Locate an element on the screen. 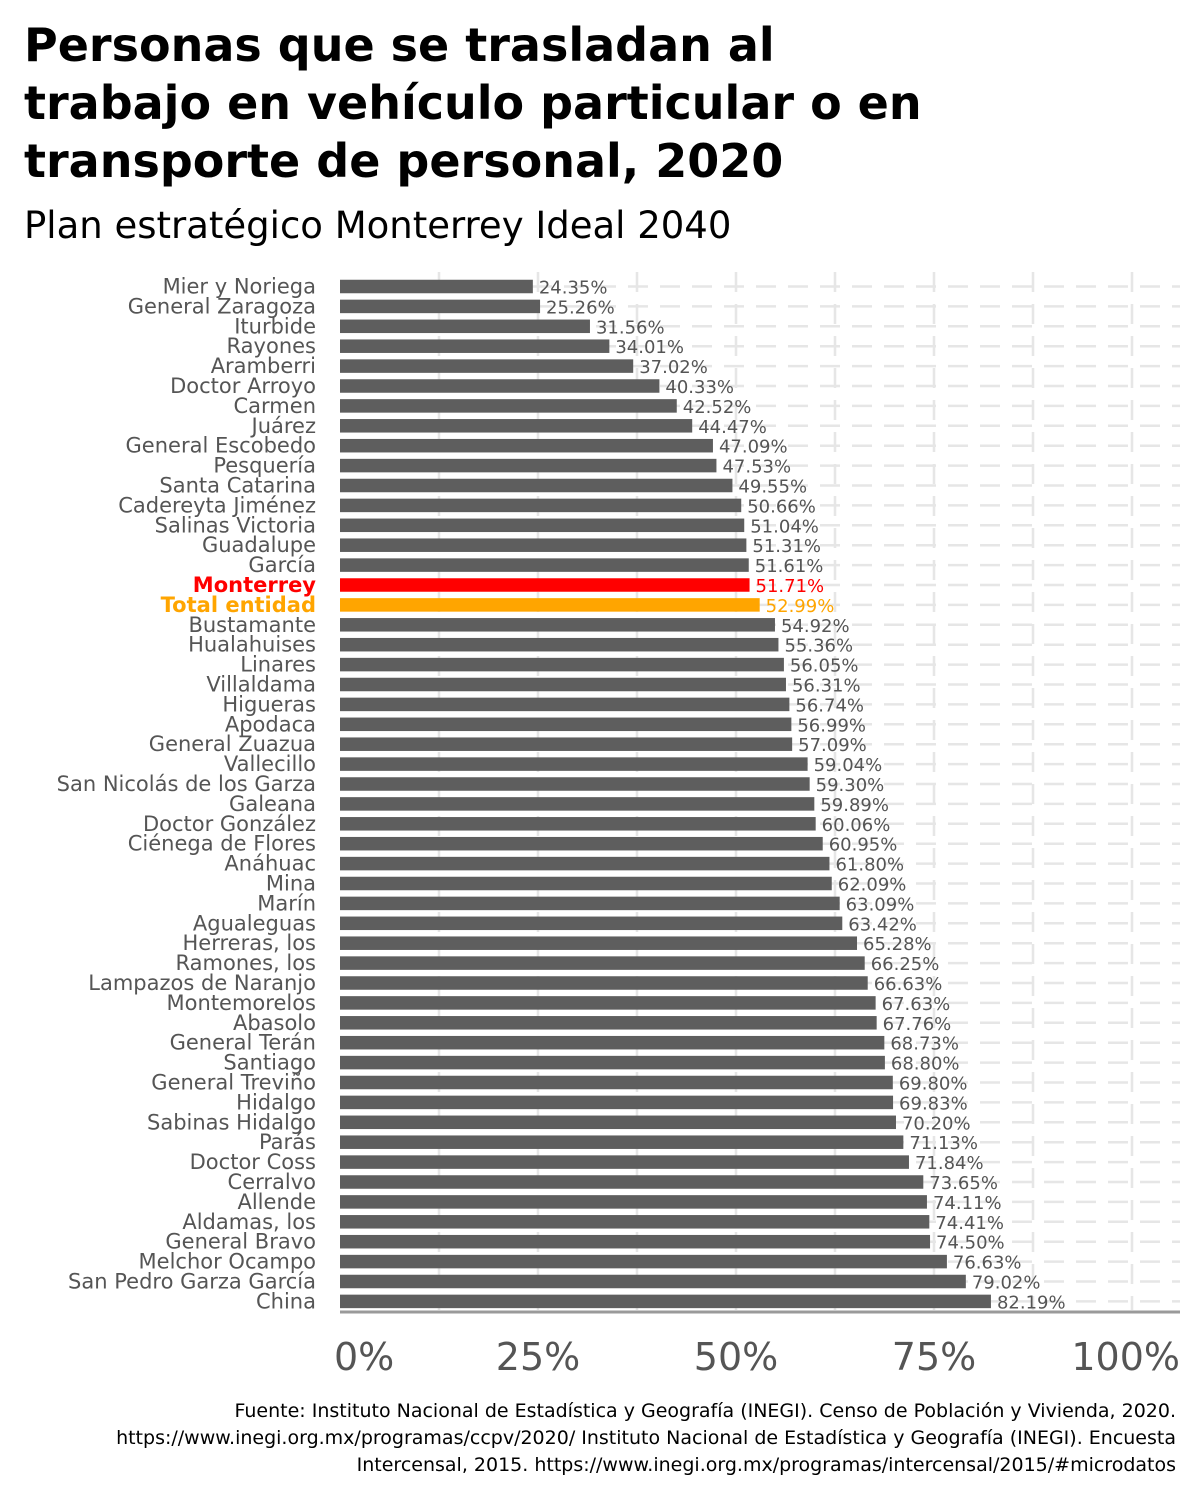 The width and height of the screenshot is (1200, 1500). value-label: 69.83% is located at coordinates (933, 1103).